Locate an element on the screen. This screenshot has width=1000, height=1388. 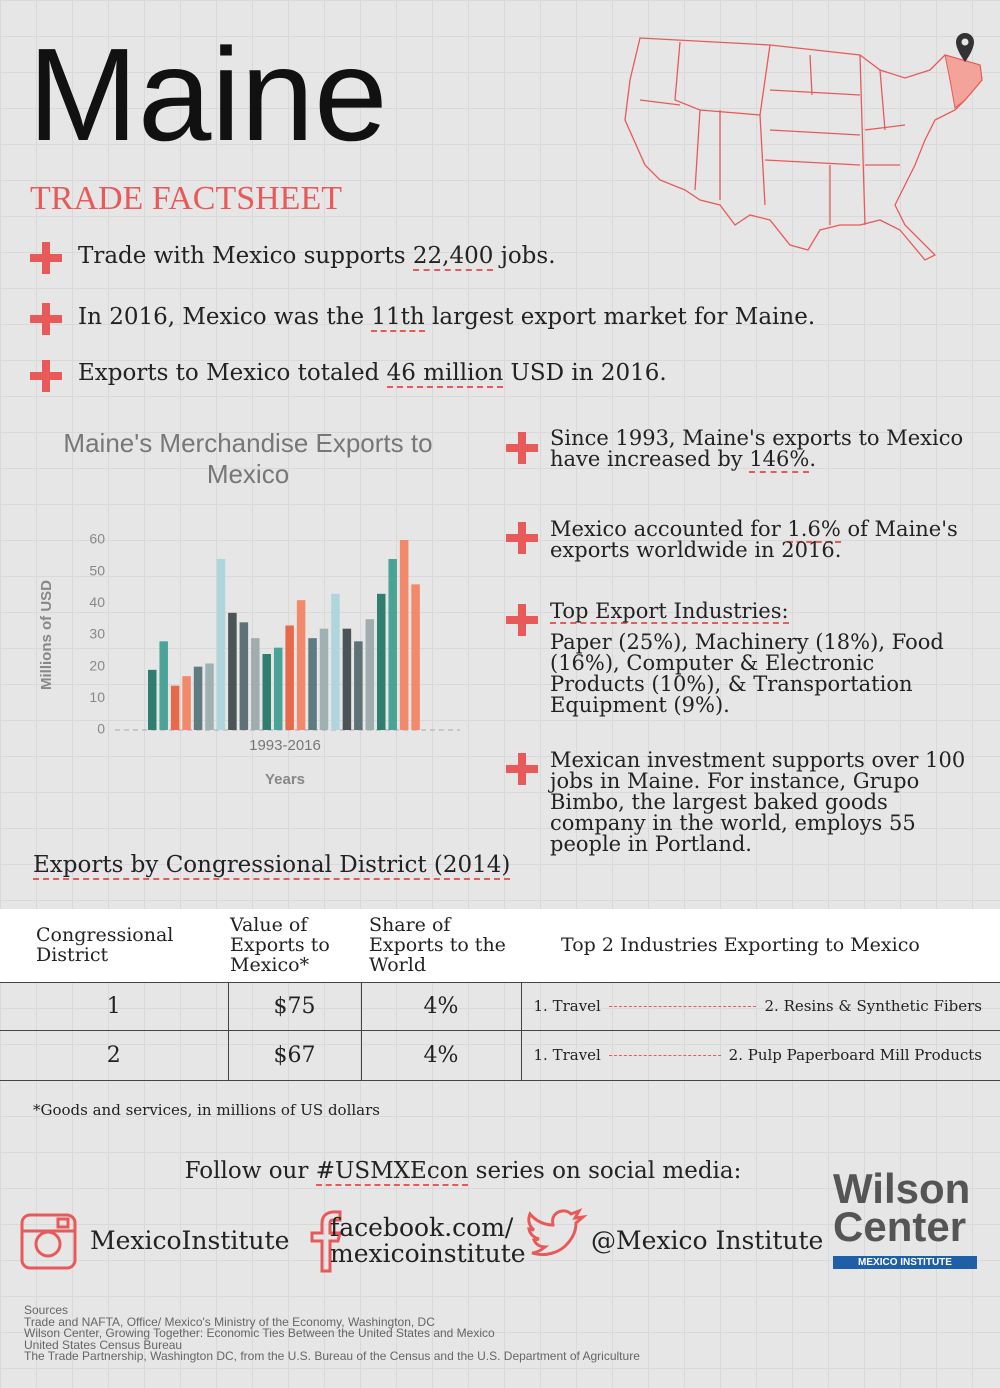
table-title: Exports by Congressional District (2014) is located at coordinates (272, 866).